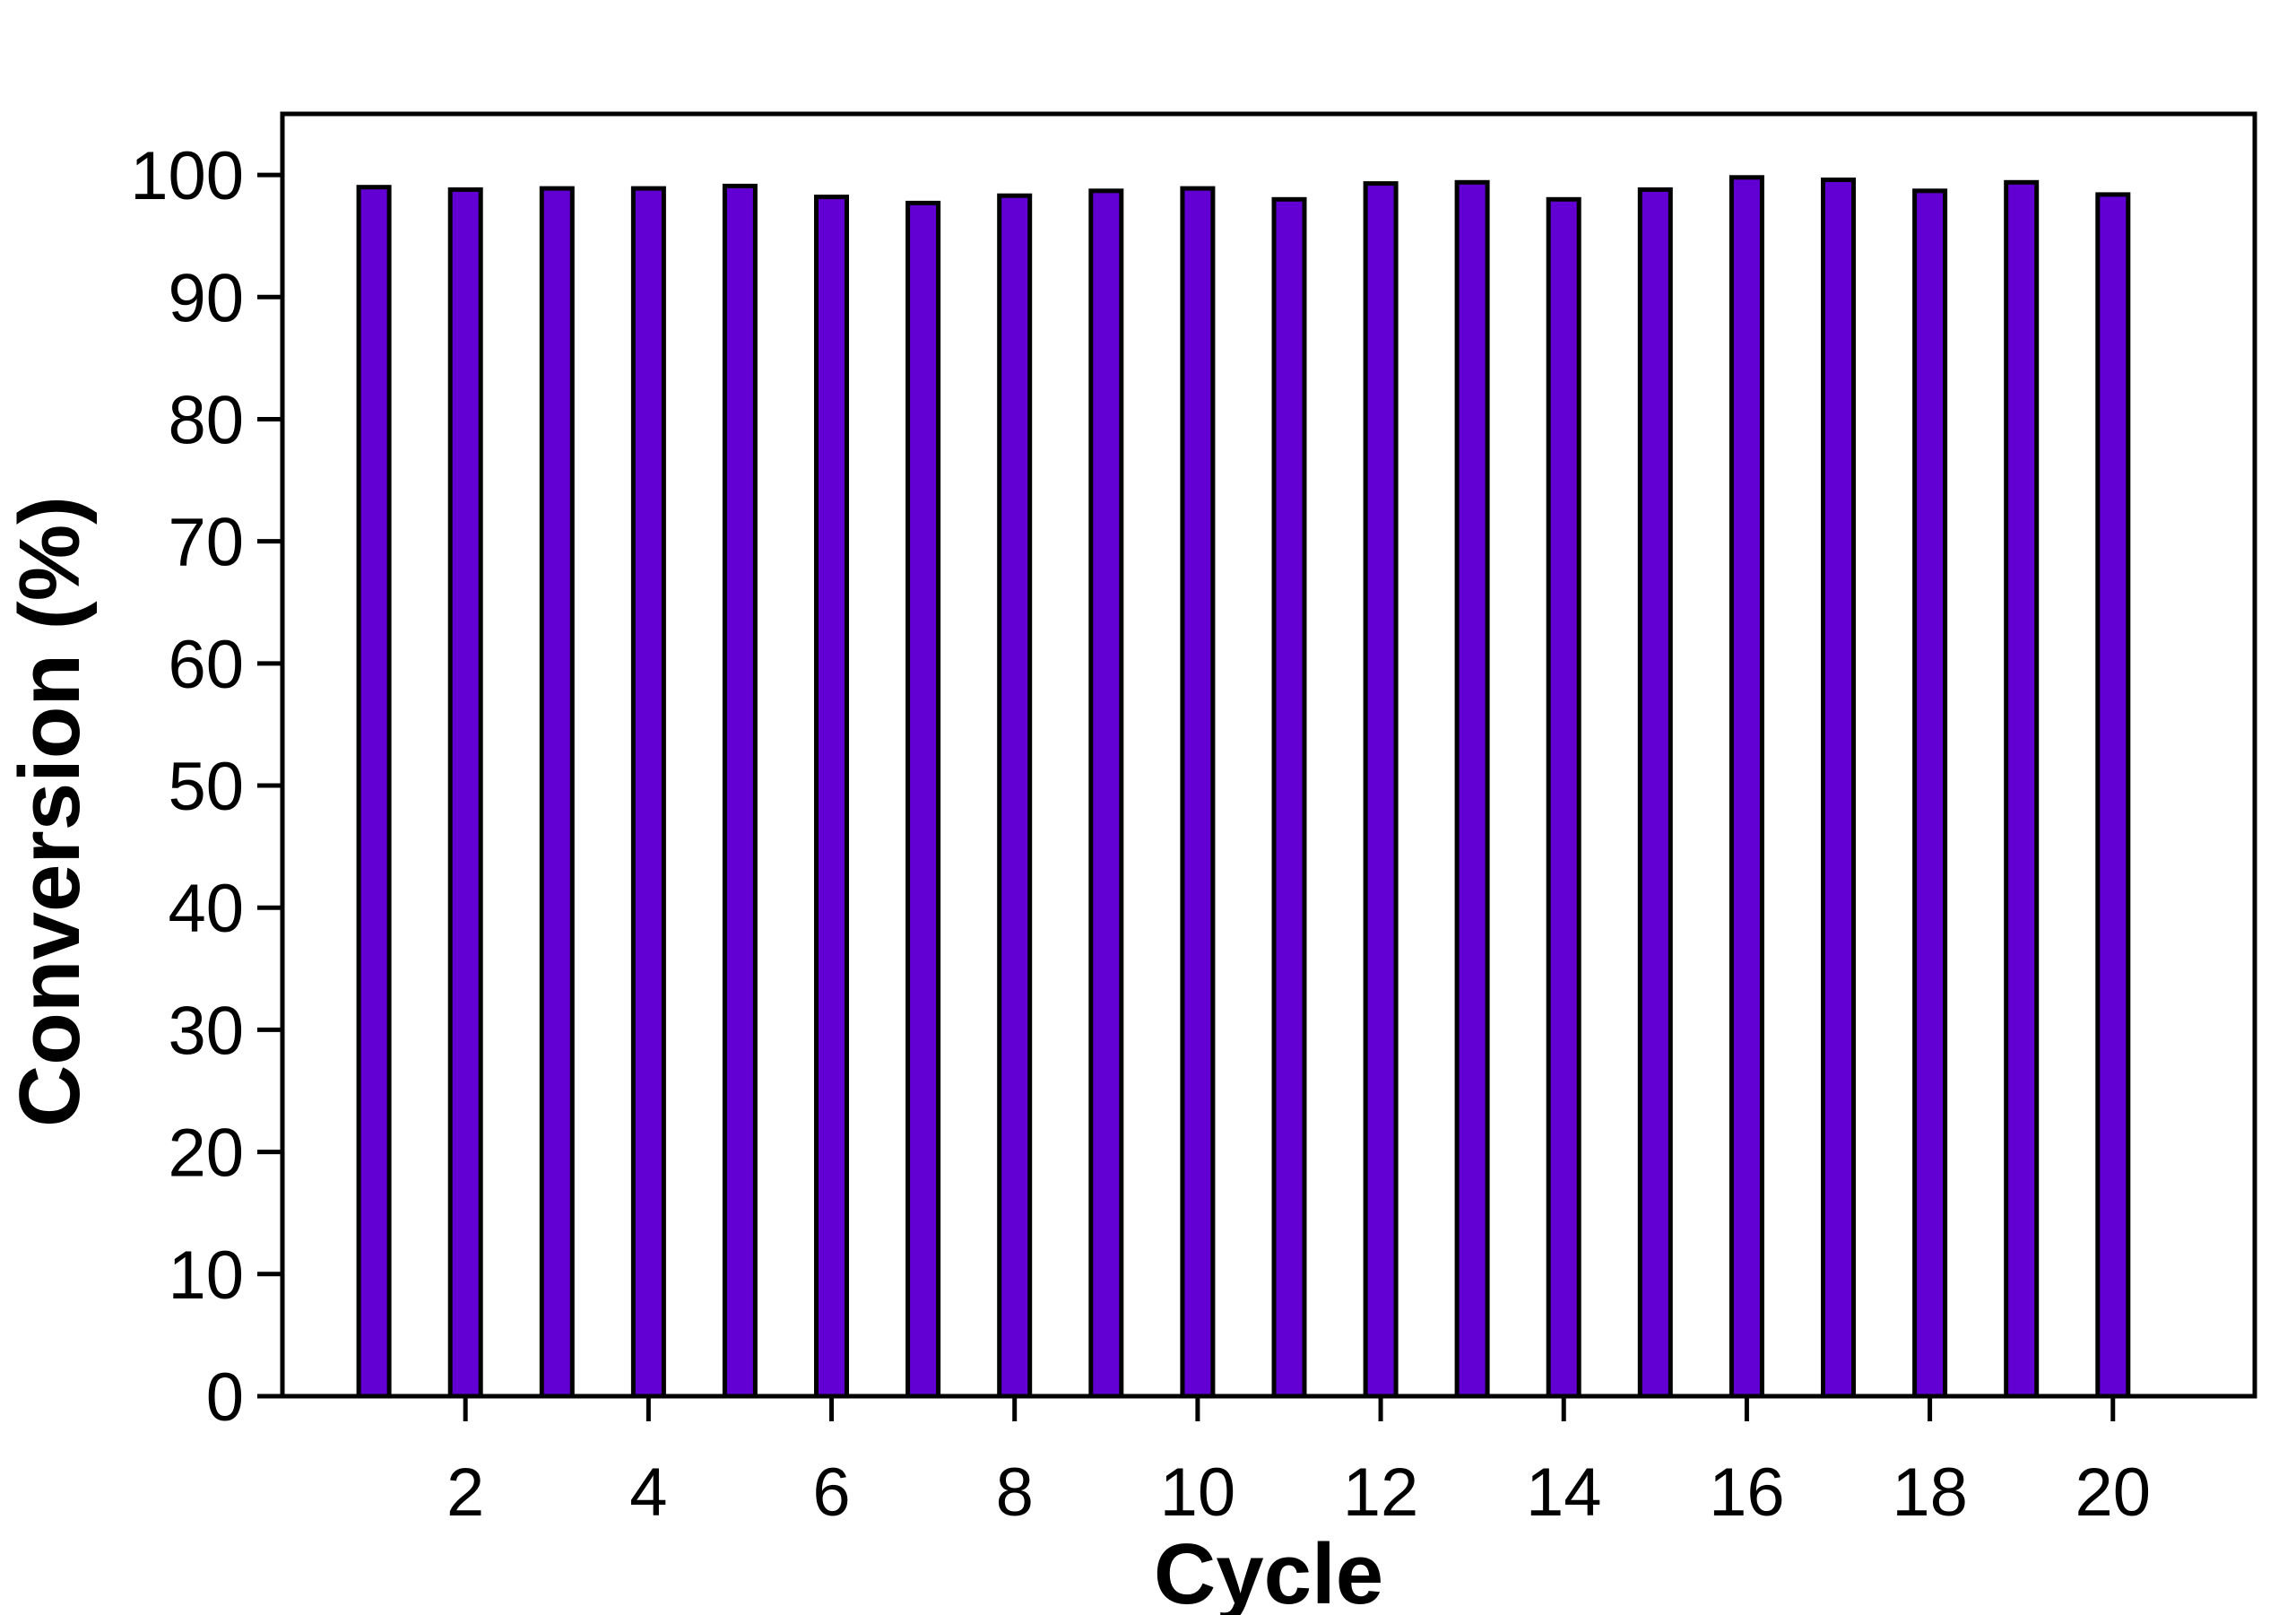 The width and height of the screenshot is (2296, 1615). What do you see at coordinates (465, 1492) in the screenshot?
I see `x-tick-label: 2` at bounding box center [465, 1492].